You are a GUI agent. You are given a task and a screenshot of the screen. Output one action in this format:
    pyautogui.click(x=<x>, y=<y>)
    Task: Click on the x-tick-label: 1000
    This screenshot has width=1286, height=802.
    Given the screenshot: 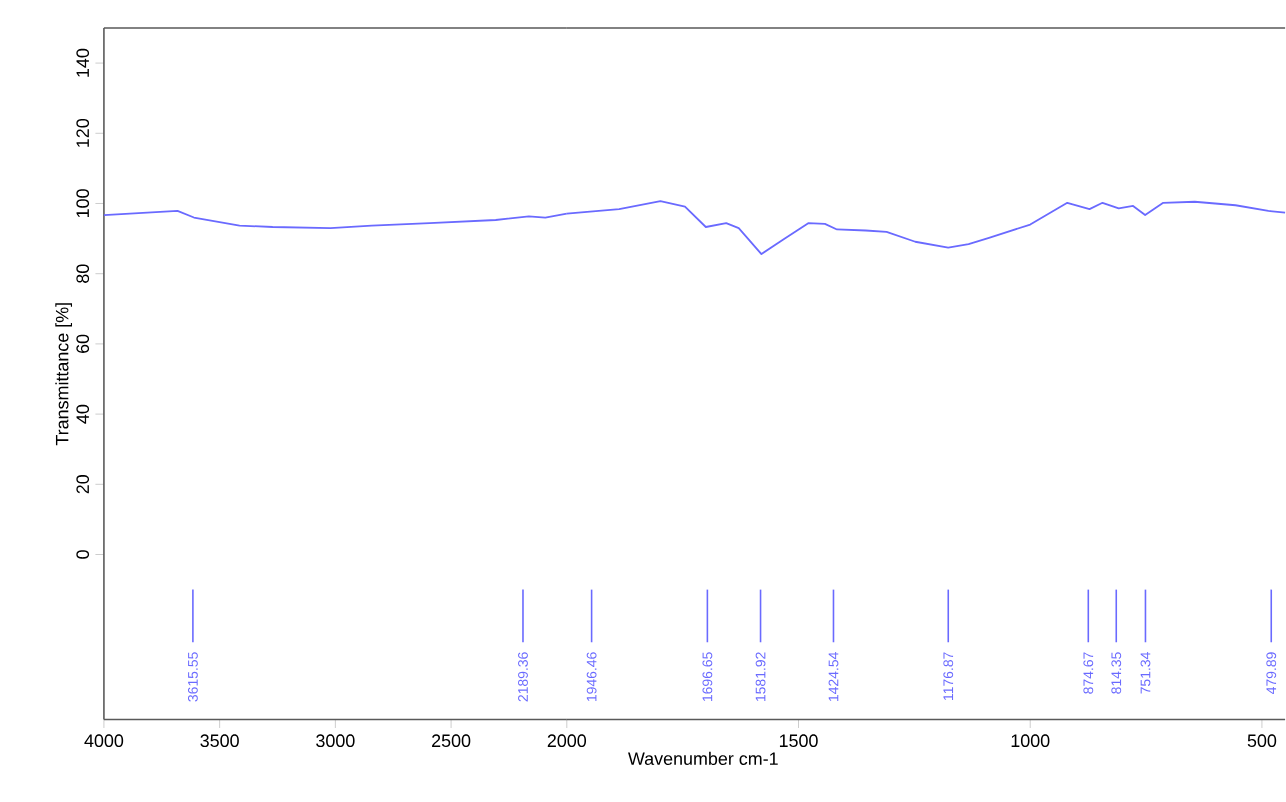 What is the action you would take?
    pyautogui.click(x=1030, y=741)
    